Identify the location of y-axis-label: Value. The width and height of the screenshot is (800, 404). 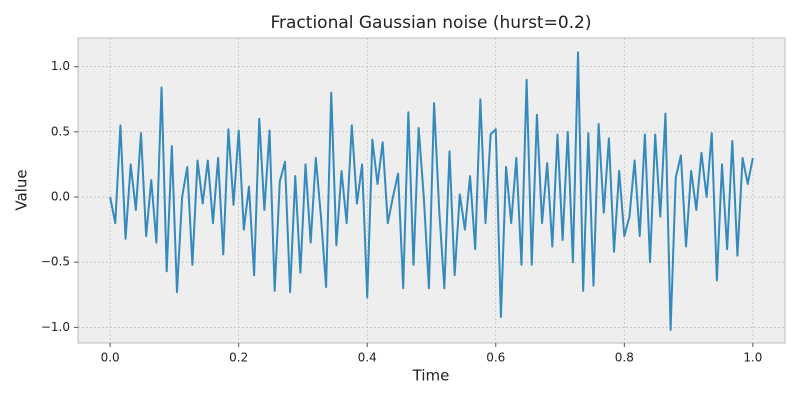
(22, 189).